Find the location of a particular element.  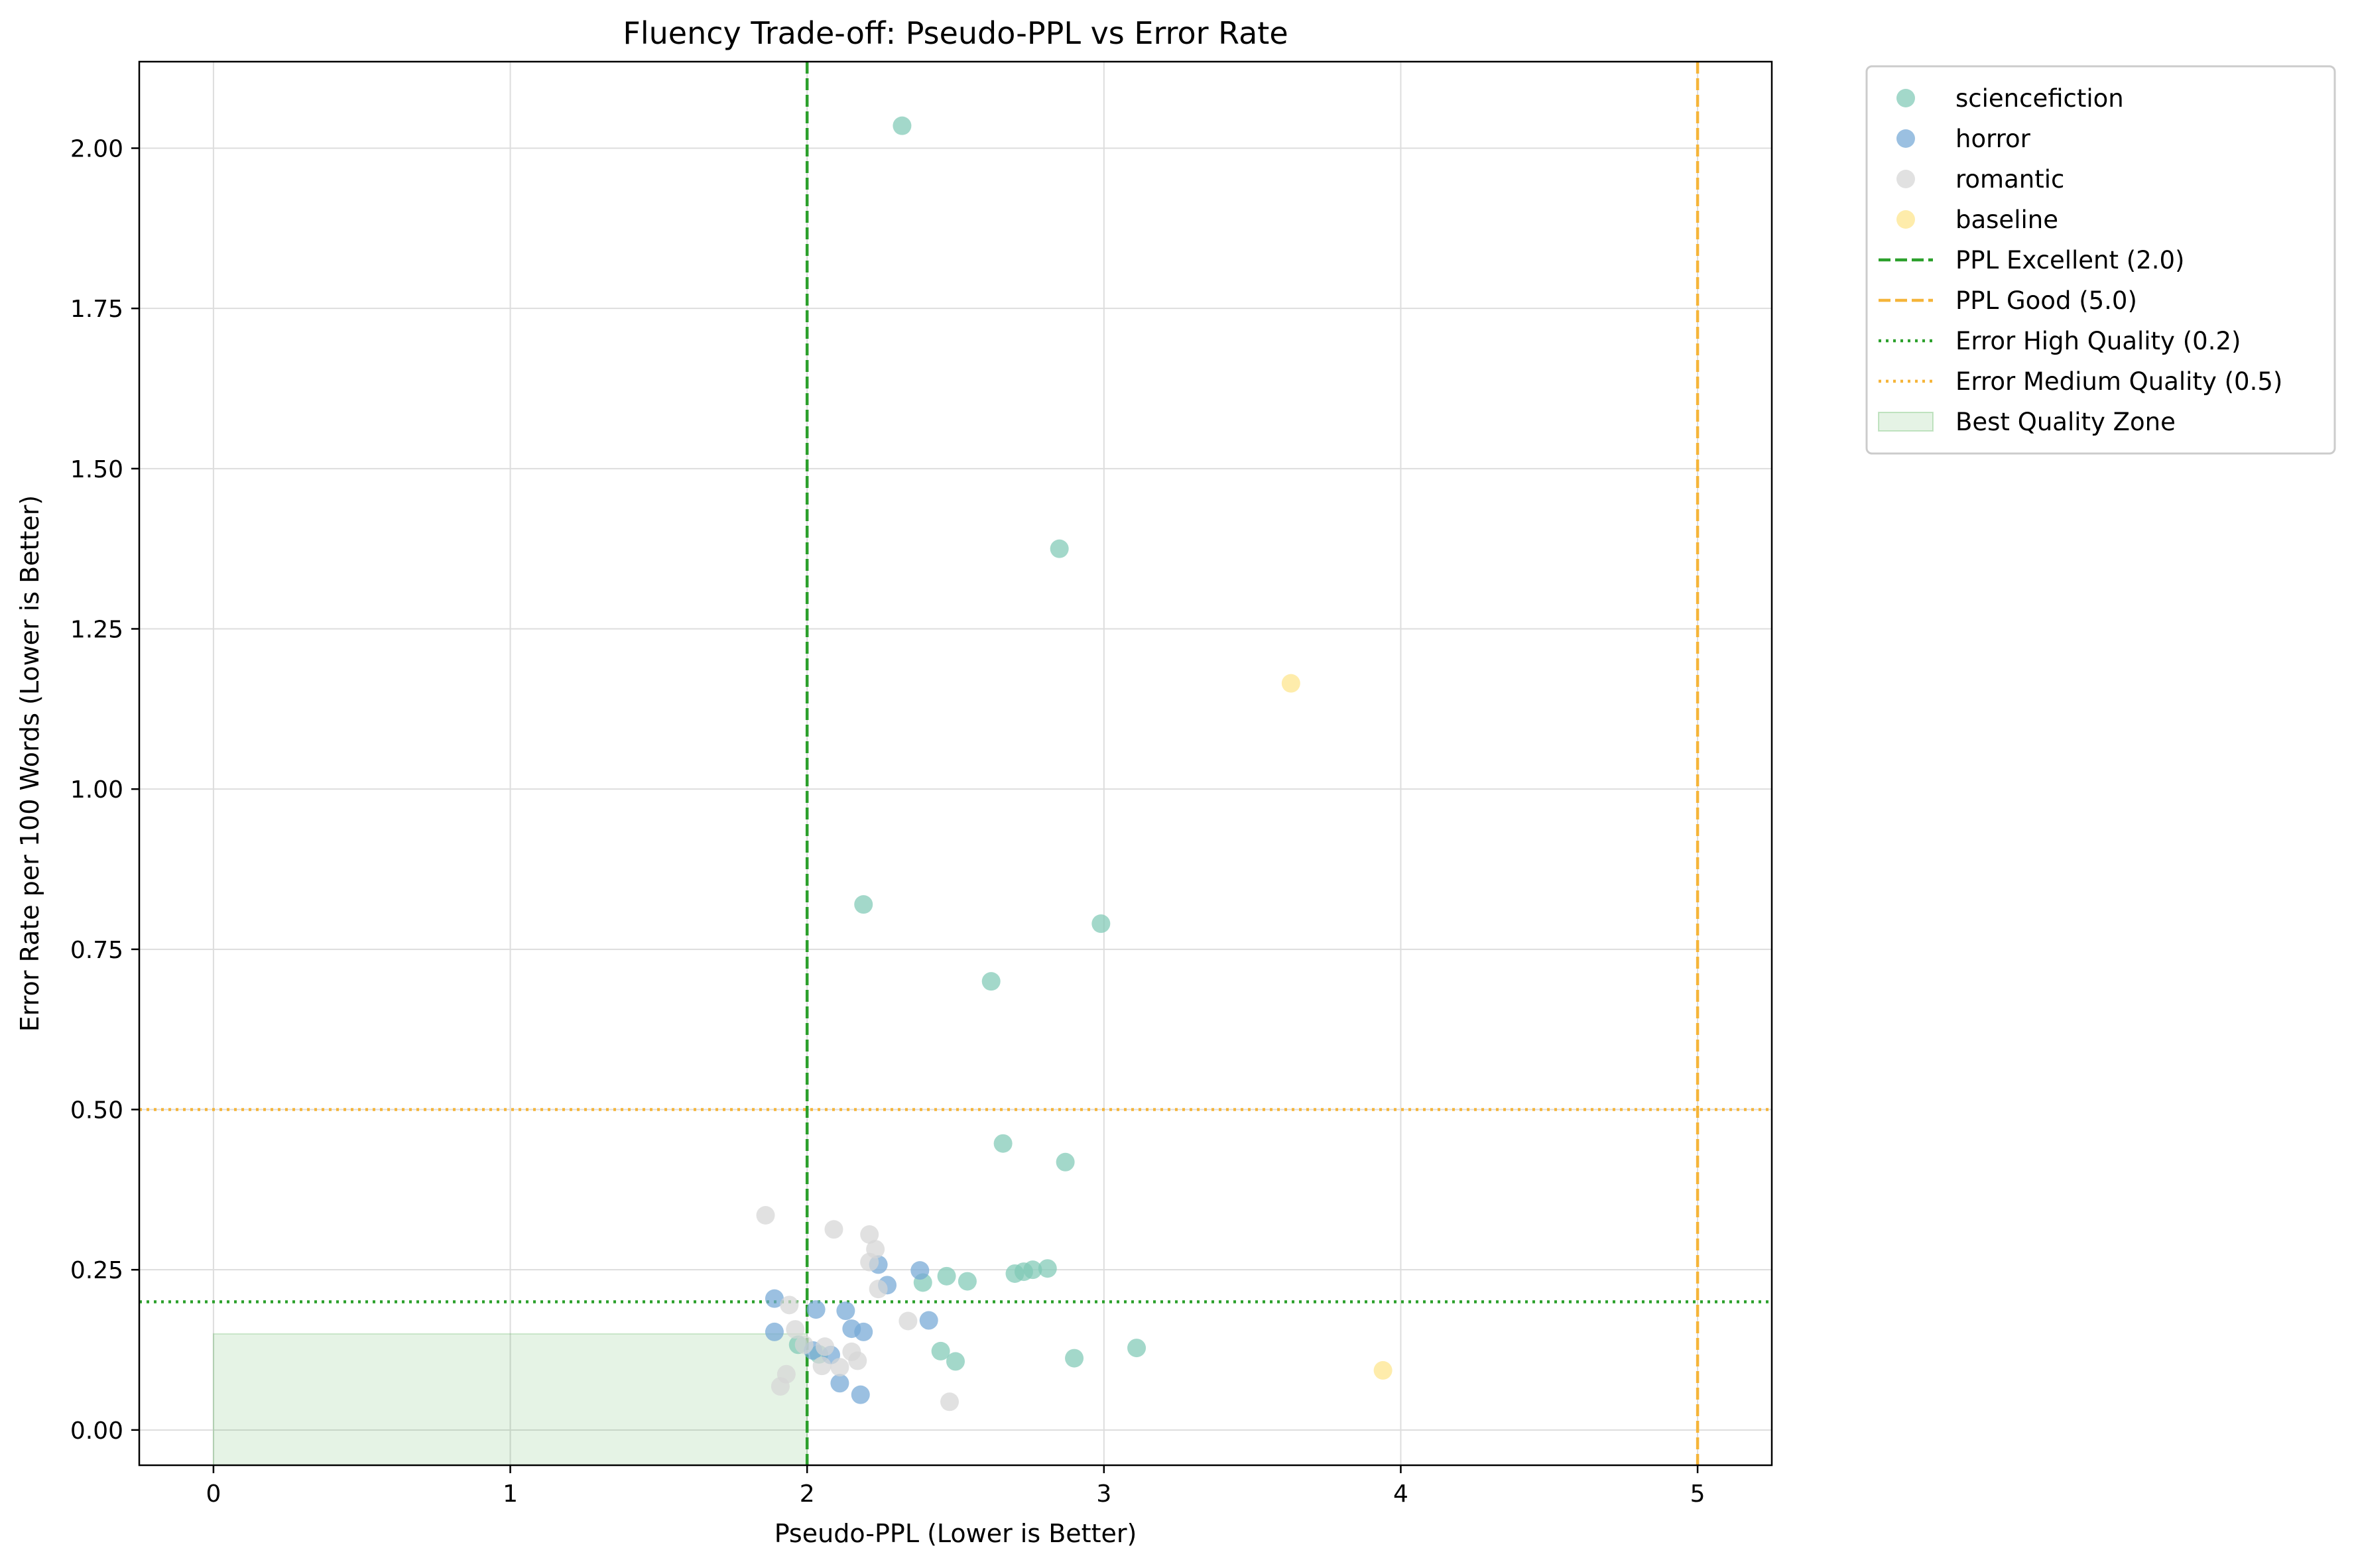

y-tick-label-1: 0.25 is located at coordinates (96, 1270).